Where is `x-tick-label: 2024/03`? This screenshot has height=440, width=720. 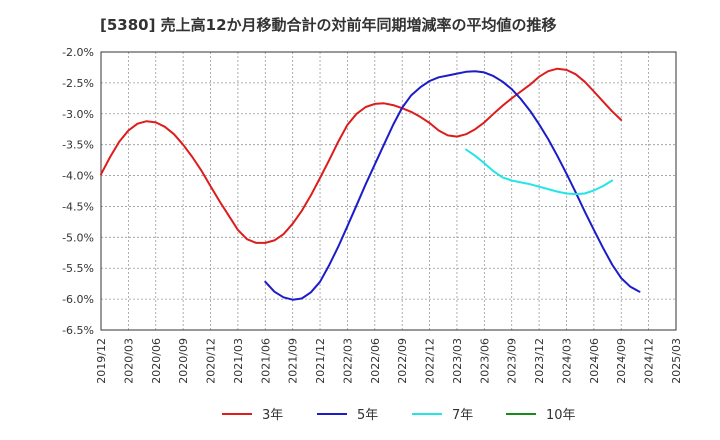
x-tick-label: 2024/03 is located at coordinates (566, 361).